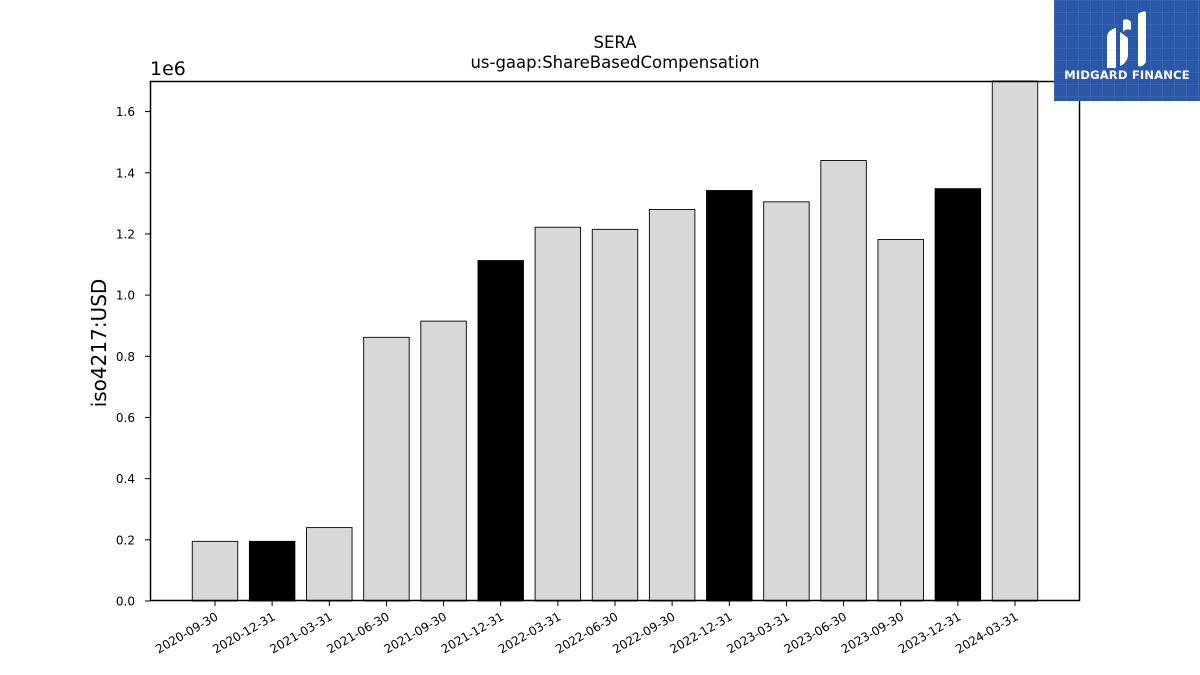  I want to click on x-tick-label: 2022-03-31, so click(529, 632).